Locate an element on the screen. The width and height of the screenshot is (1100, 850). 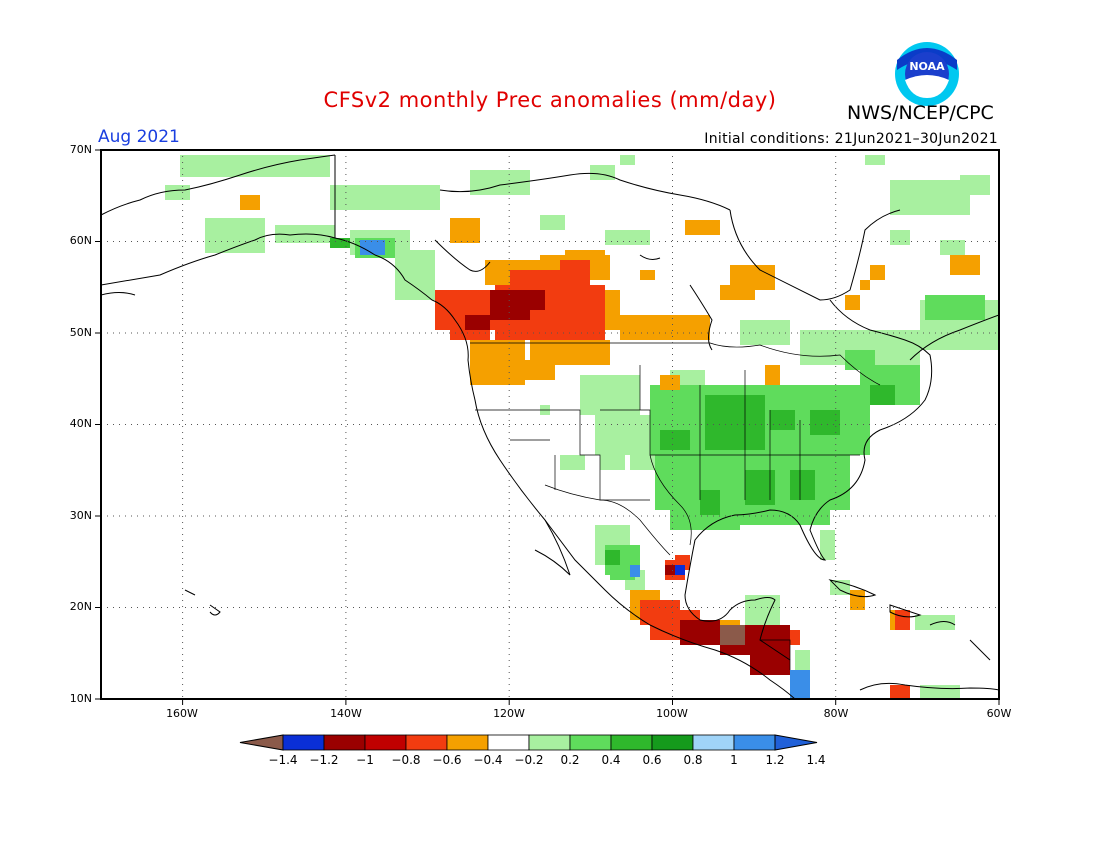
lat-label: 60N is located at coordinates (80, 240).